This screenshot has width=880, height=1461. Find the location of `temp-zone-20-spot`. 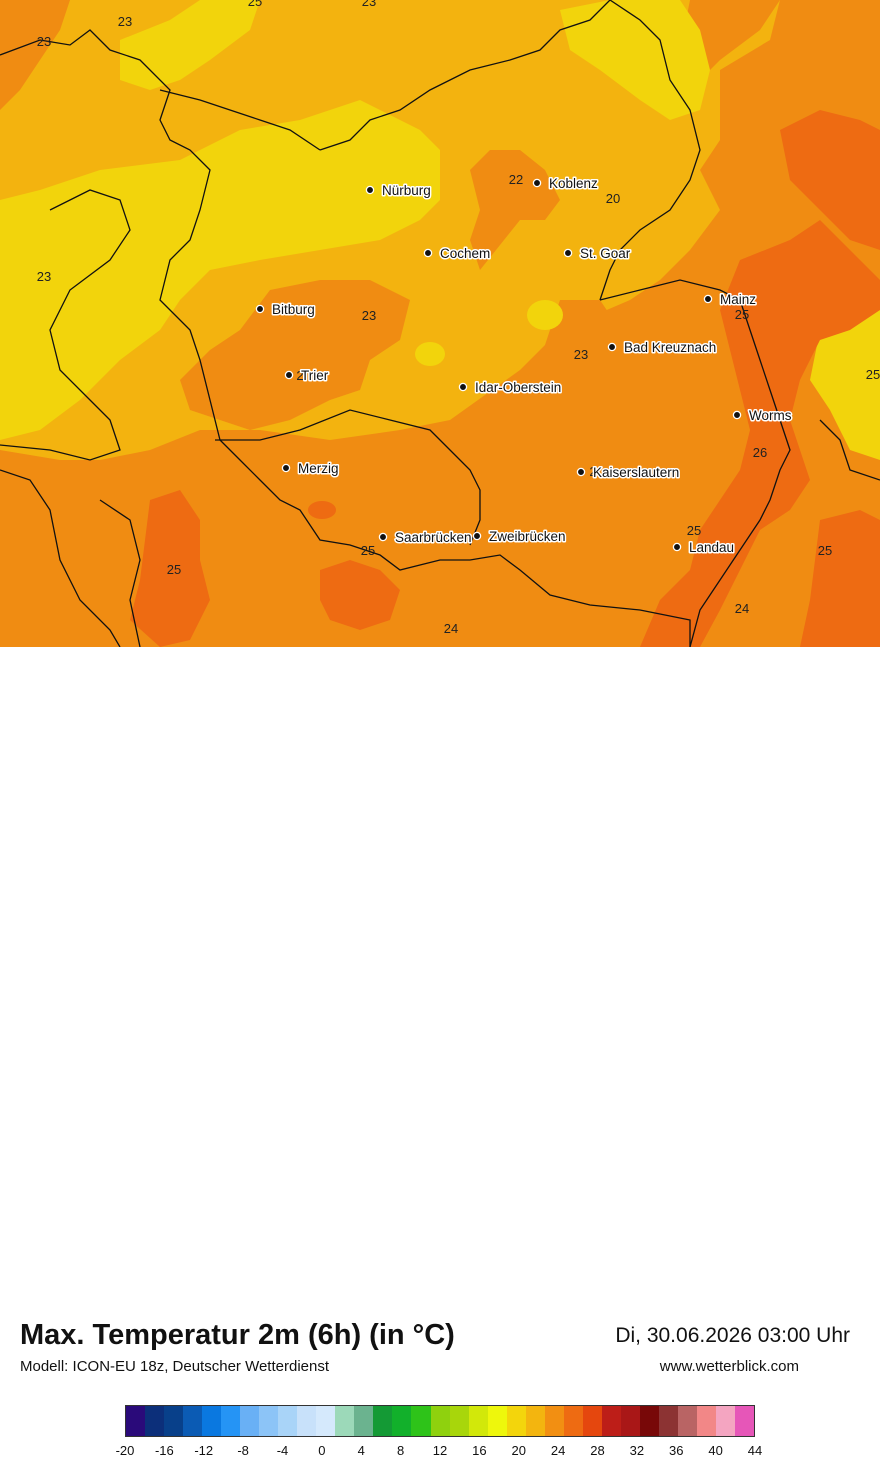

temp-zone-20-spot is located at coordinates (545, 315).